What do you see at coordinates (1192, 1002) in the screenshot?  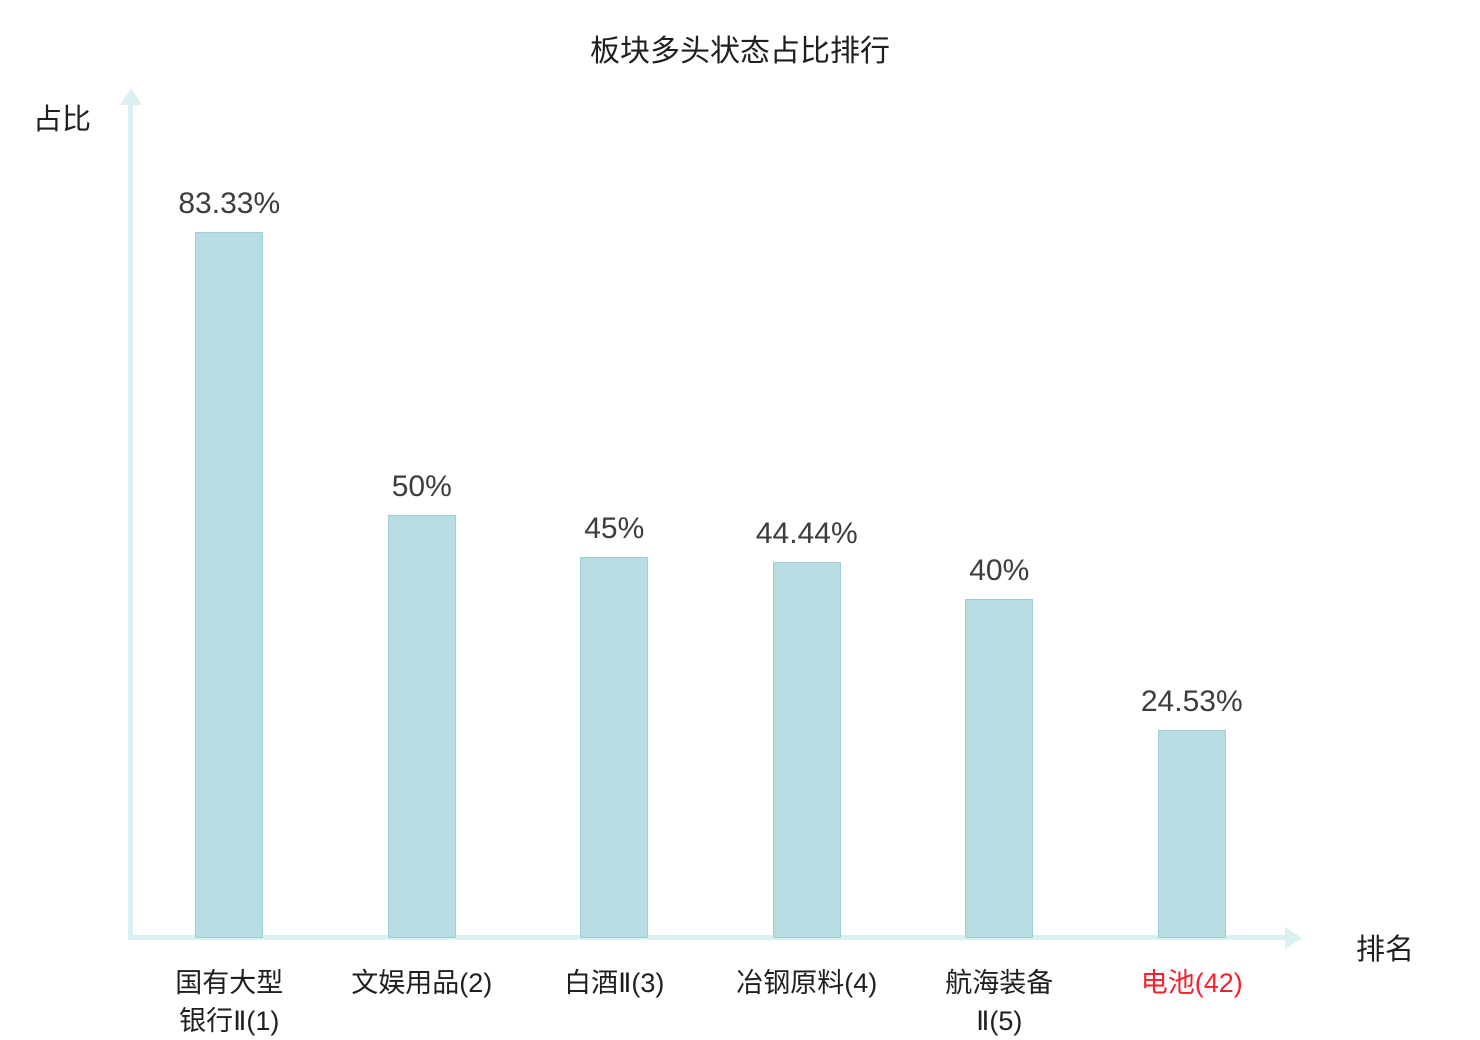 I see `category-label: 电池(42)` at bounding box center [1192, 1002].